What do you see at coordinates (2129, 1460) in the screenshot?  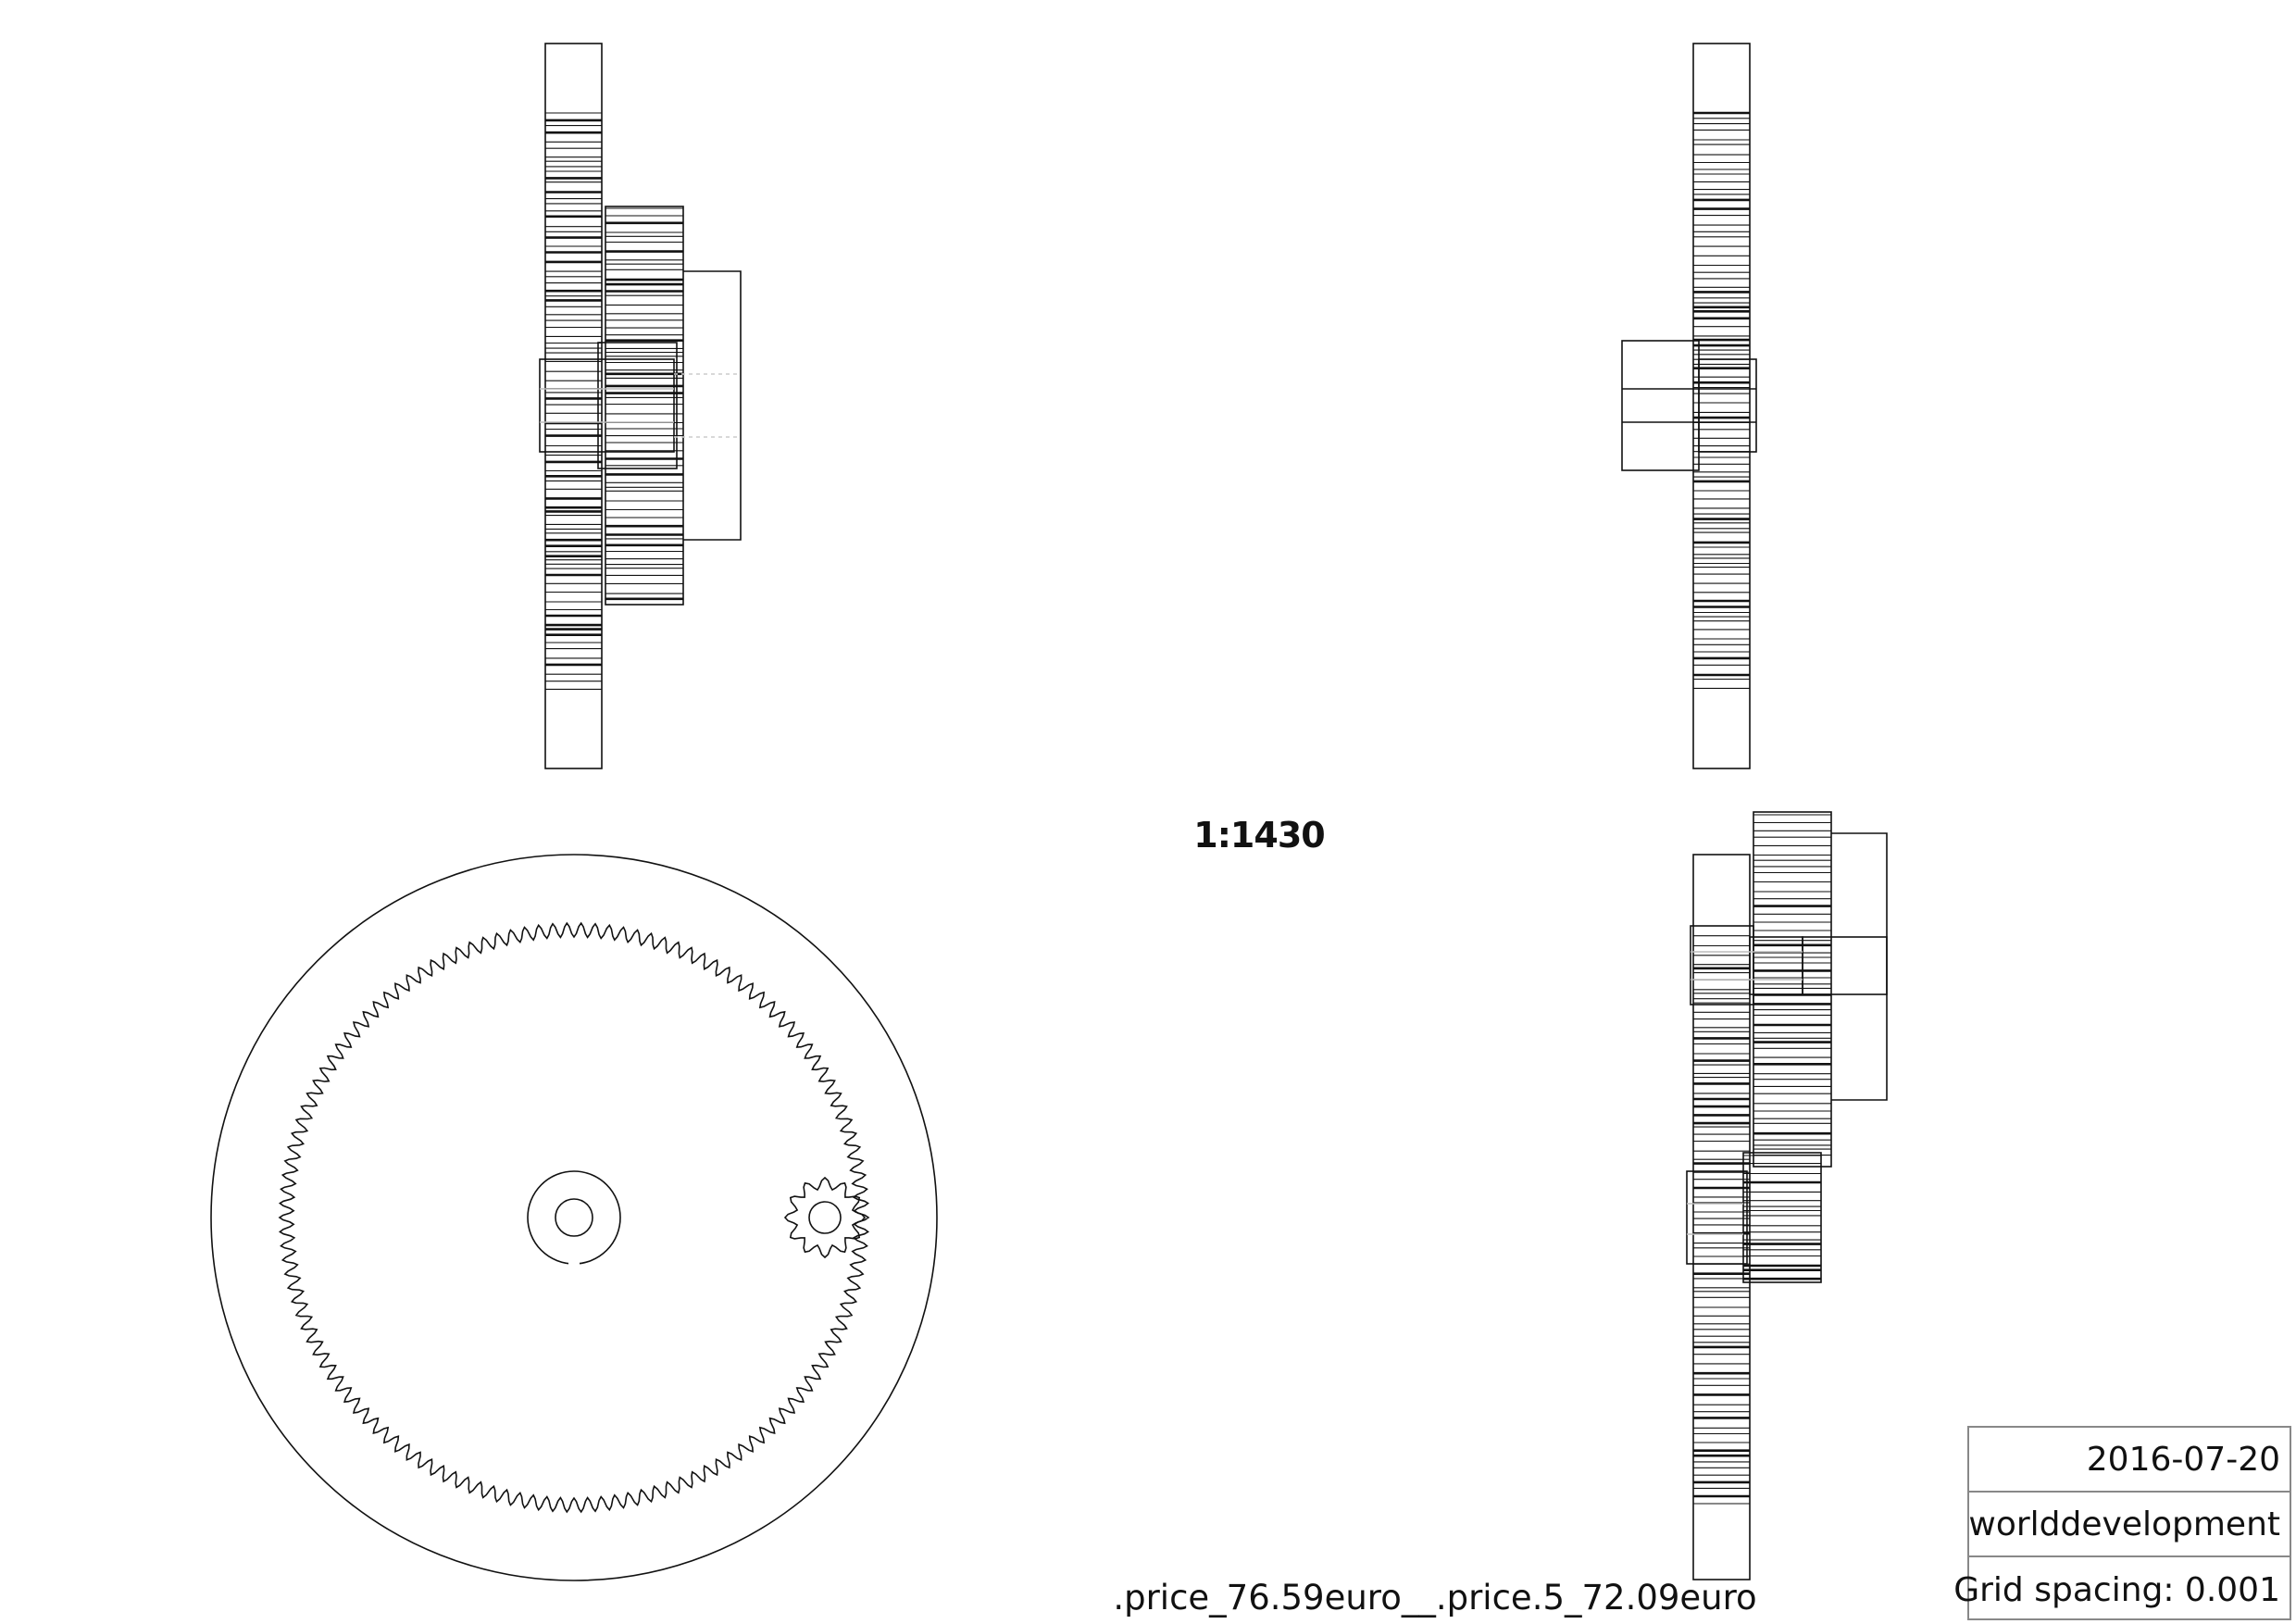 I see `title-block-date: 2016-07-20` at bounding box center [2129, 1460].